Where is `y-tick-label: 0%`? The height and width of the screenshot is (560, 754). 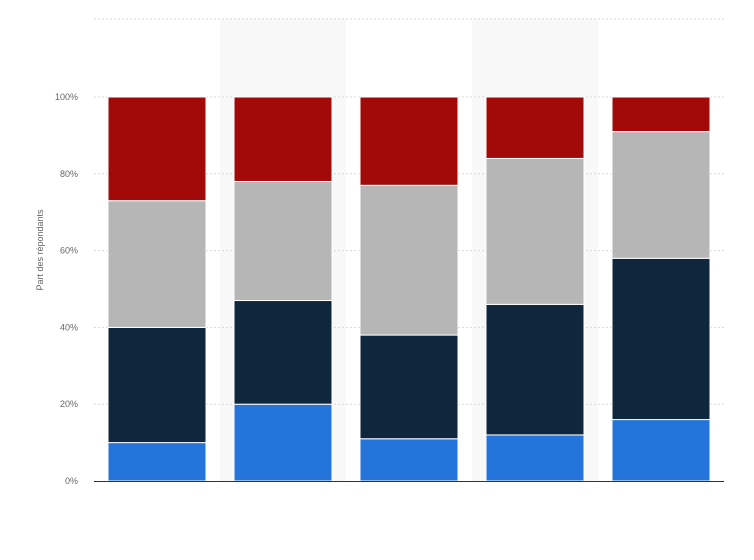
y-tick-label: 0% is located at coordinates (71, 481).